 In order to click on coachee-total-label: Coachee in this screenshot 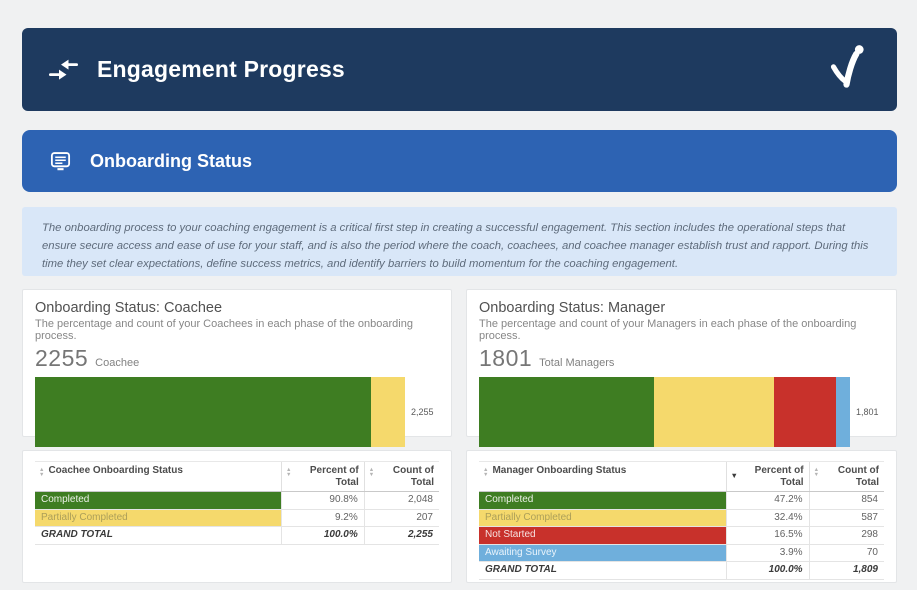, I will do `click(117, 363)`.